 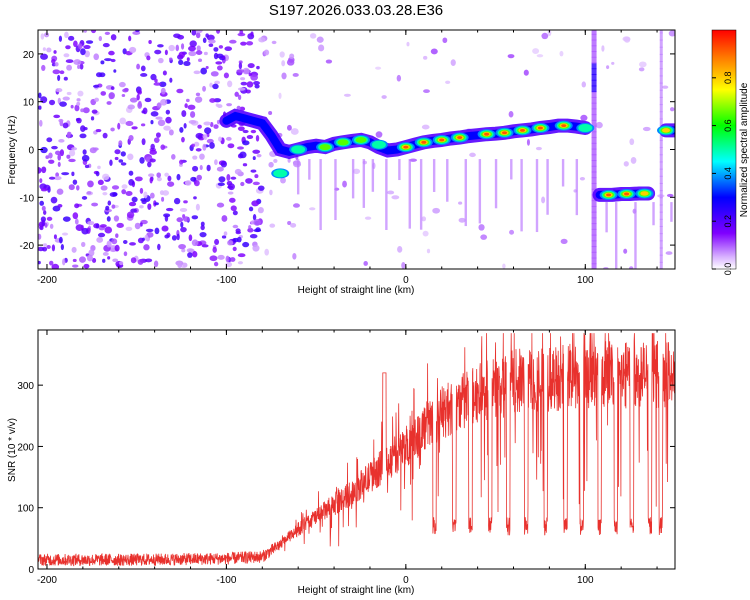 What do you see at coordinates (47, 580) in the screenshot?
I see `snr-xtick-label: -200` at bounding box center [47, 580].